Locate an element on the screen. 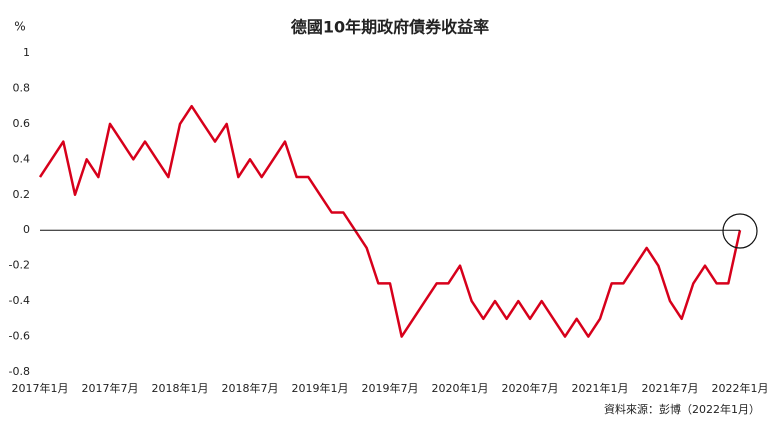  x-tick-label: 2020年7月 is located at coordinates (530, 388).